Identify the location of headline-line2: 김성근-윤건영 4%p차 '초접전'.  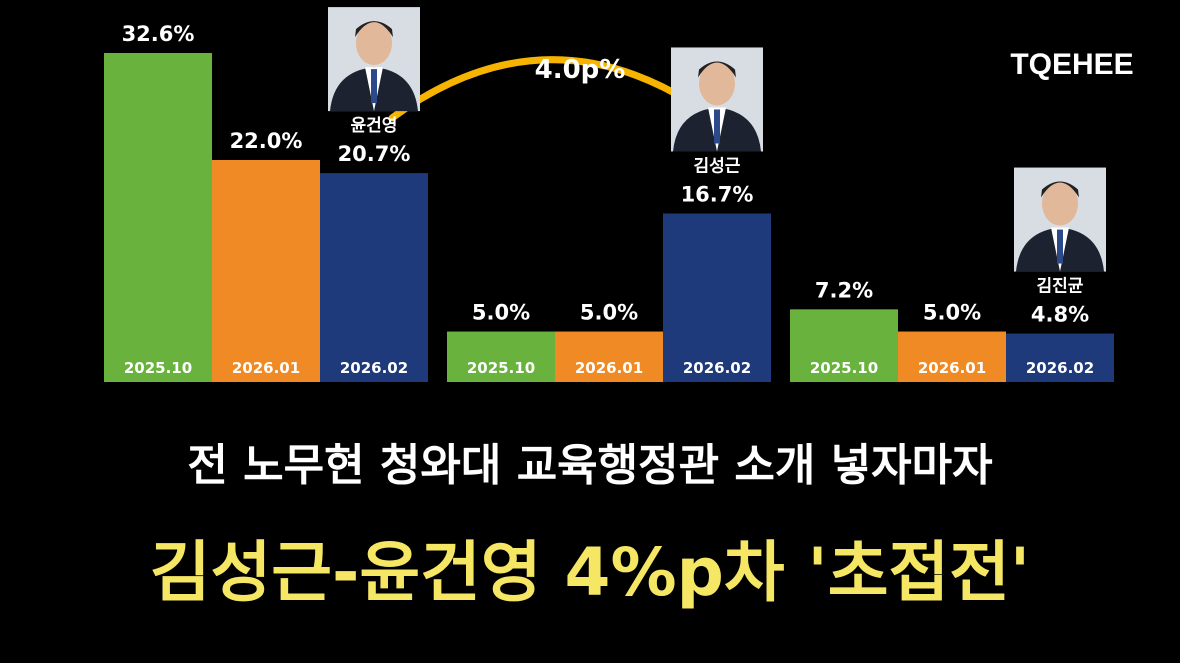
(590, 572).